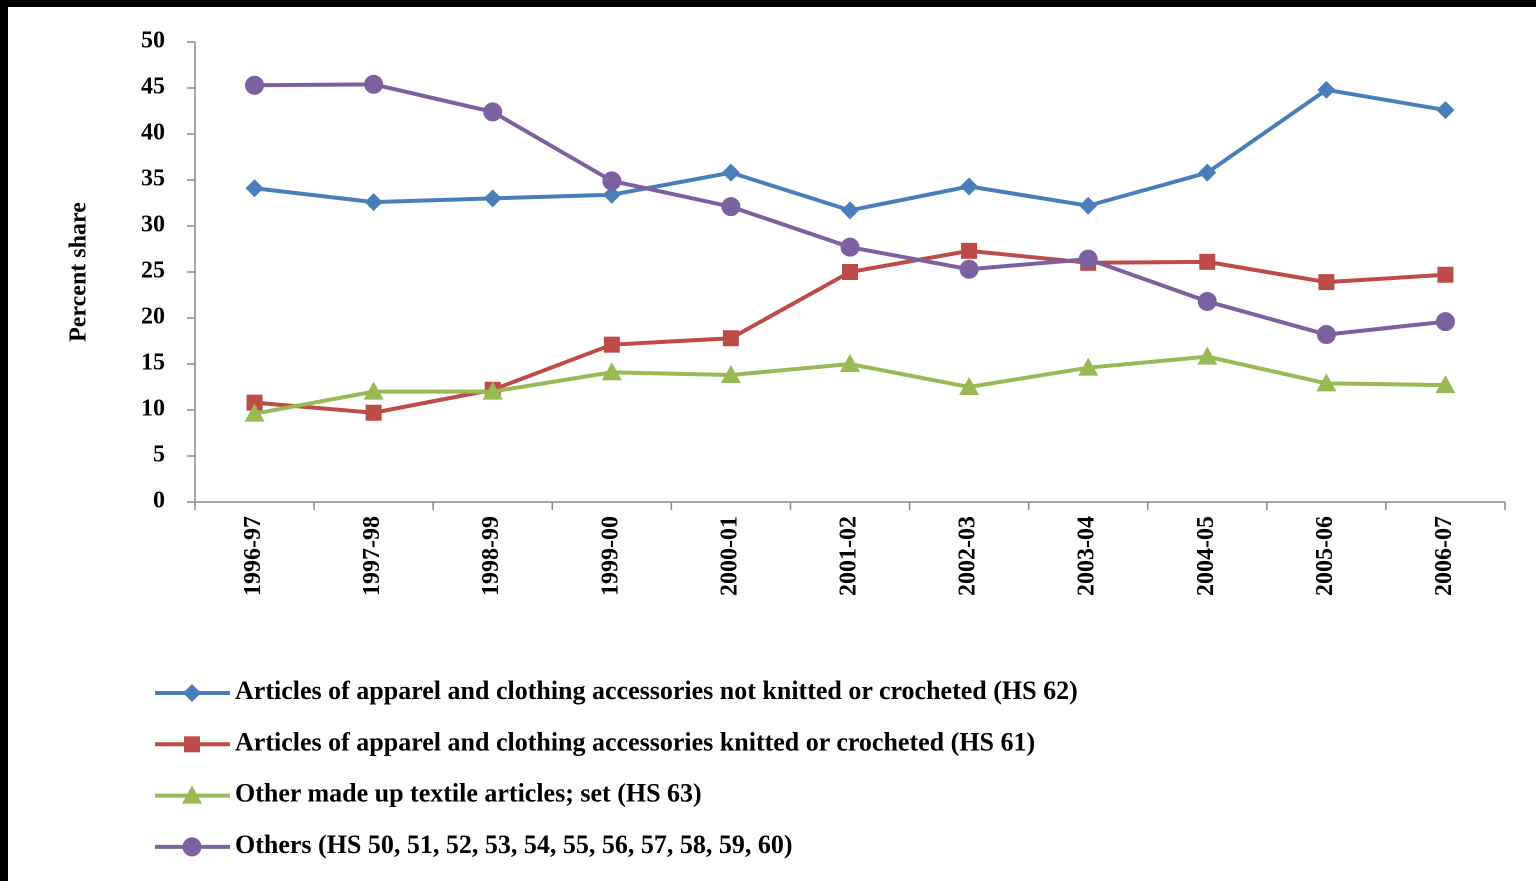  What do you see at coordinates (968, 556) in the screenshot?
I see `x-tick-label: 2002-03` at bounding box center [968, 556].